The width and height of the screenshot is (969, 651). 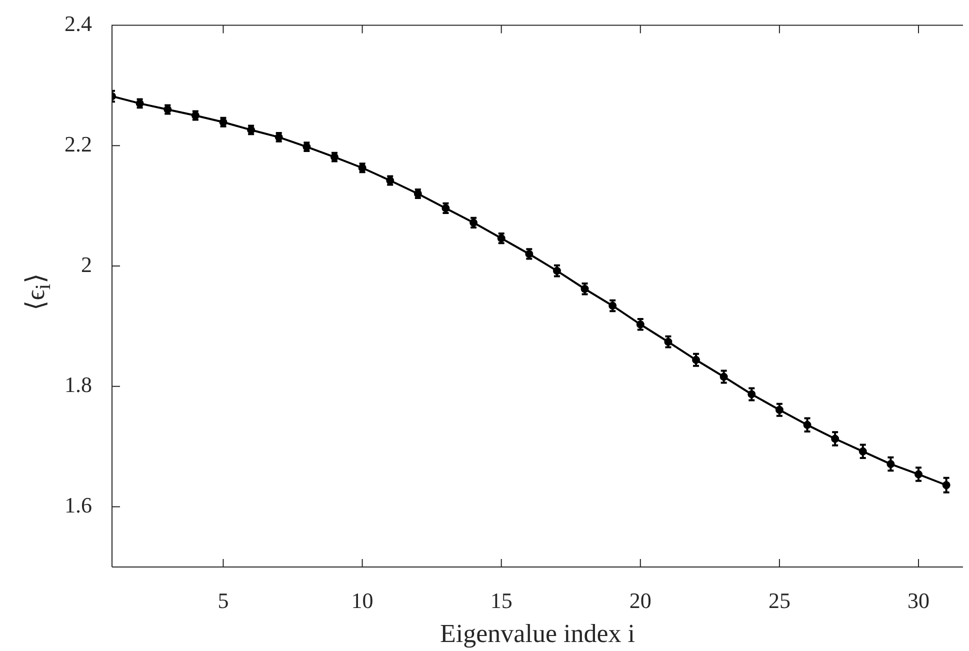 I want to click on y-tick-label: 2.4, so click(x=78, y=23).